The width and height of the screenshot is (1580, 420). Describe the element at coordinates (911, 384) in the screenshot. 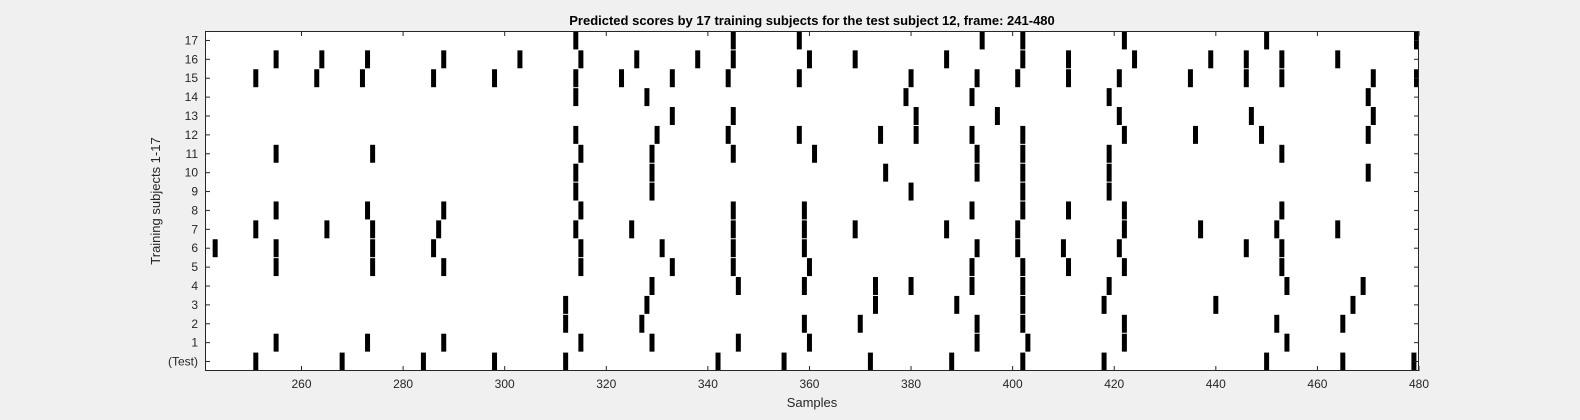

I see `x-tick-label: 380` at that location.